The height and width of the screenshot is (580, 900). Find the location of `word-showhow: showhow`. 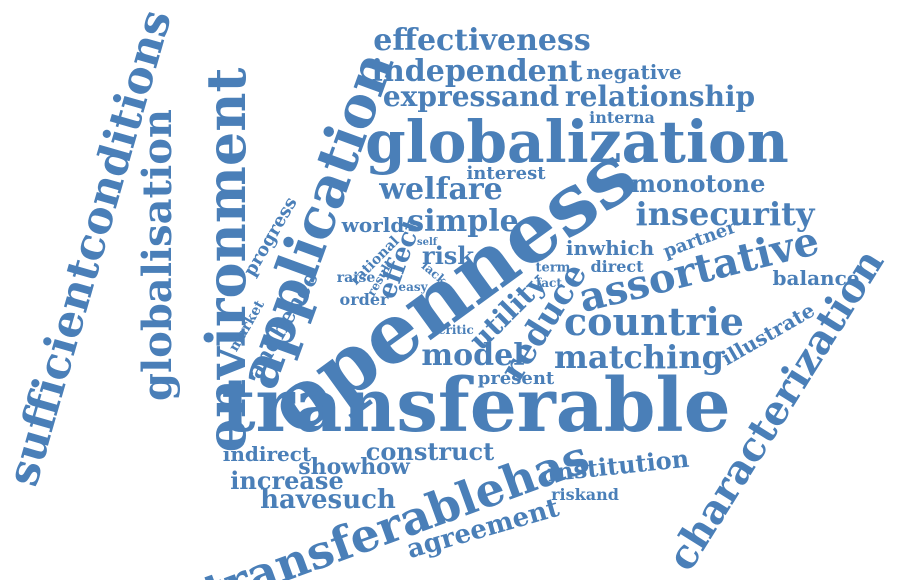

word-showhow: showhow is located at coordinates (354, 467).